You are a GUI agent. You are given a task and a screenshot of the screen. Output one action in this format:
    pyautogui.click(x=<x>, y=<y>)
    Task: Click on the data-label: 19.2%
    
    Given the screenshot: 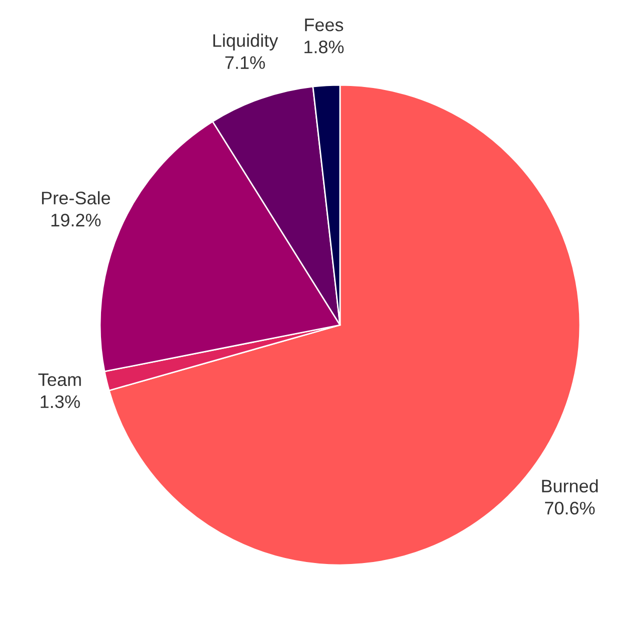 What is the action you would take?
    pyautogui.click(x=76, y=220)
    